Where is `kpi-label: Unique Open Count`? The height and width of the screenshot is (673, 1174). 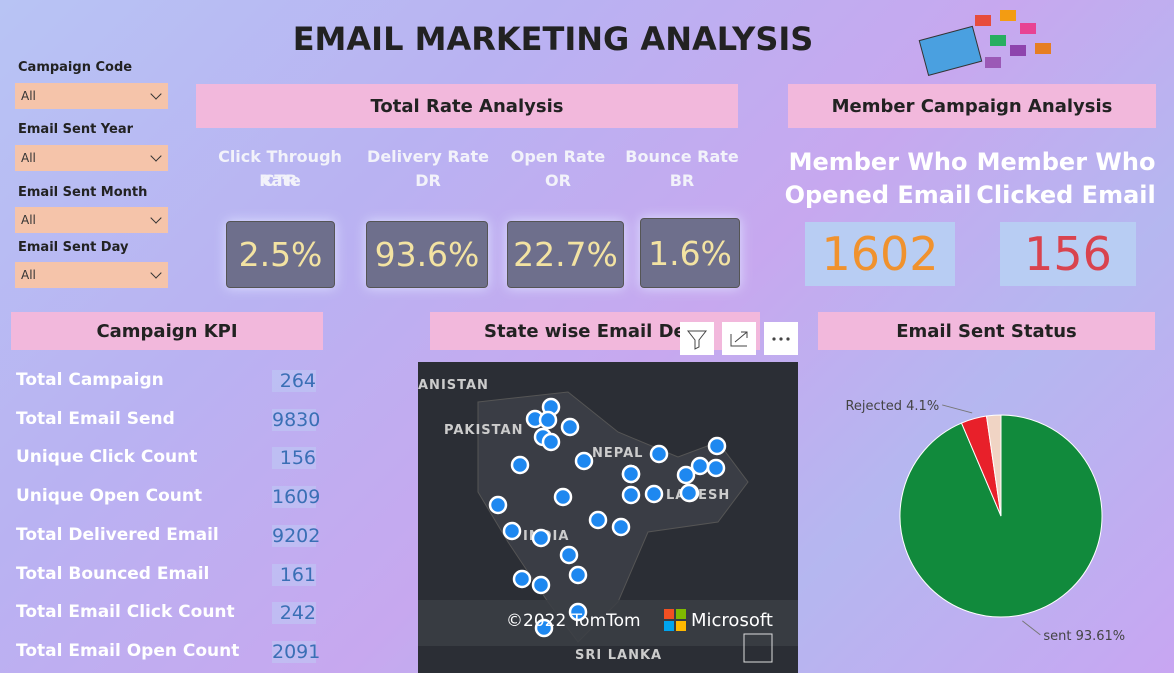 kpi-label: Unique Open Count is located at coordinates (109, 496).